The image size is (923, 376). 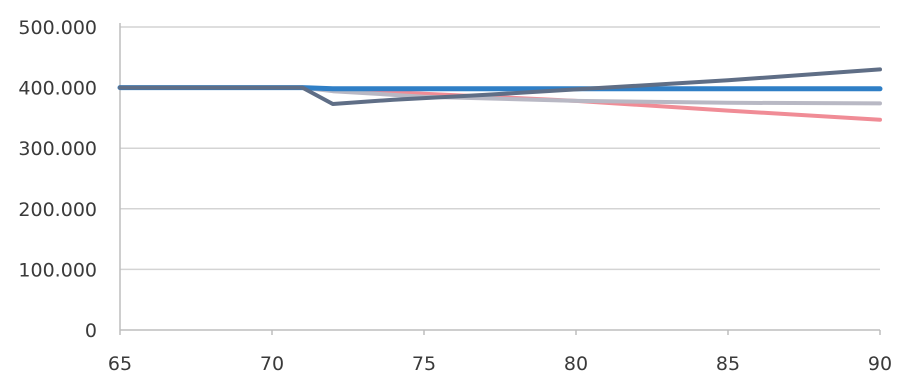 What do you see at coordinates (57, 210) in the screenshot?
I see `y-tick-label: 200.000` at bounding box center [57, 210].